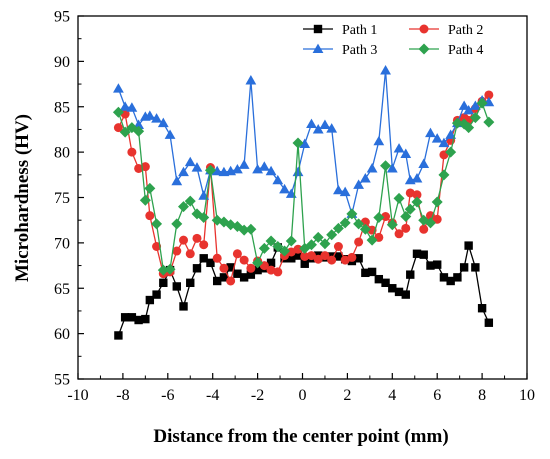 The height and width of the screenshot is (459, 550). Describe the element at coordinates (62, 334) in the screenshot. I see `y-tick-label: 60` at that location.